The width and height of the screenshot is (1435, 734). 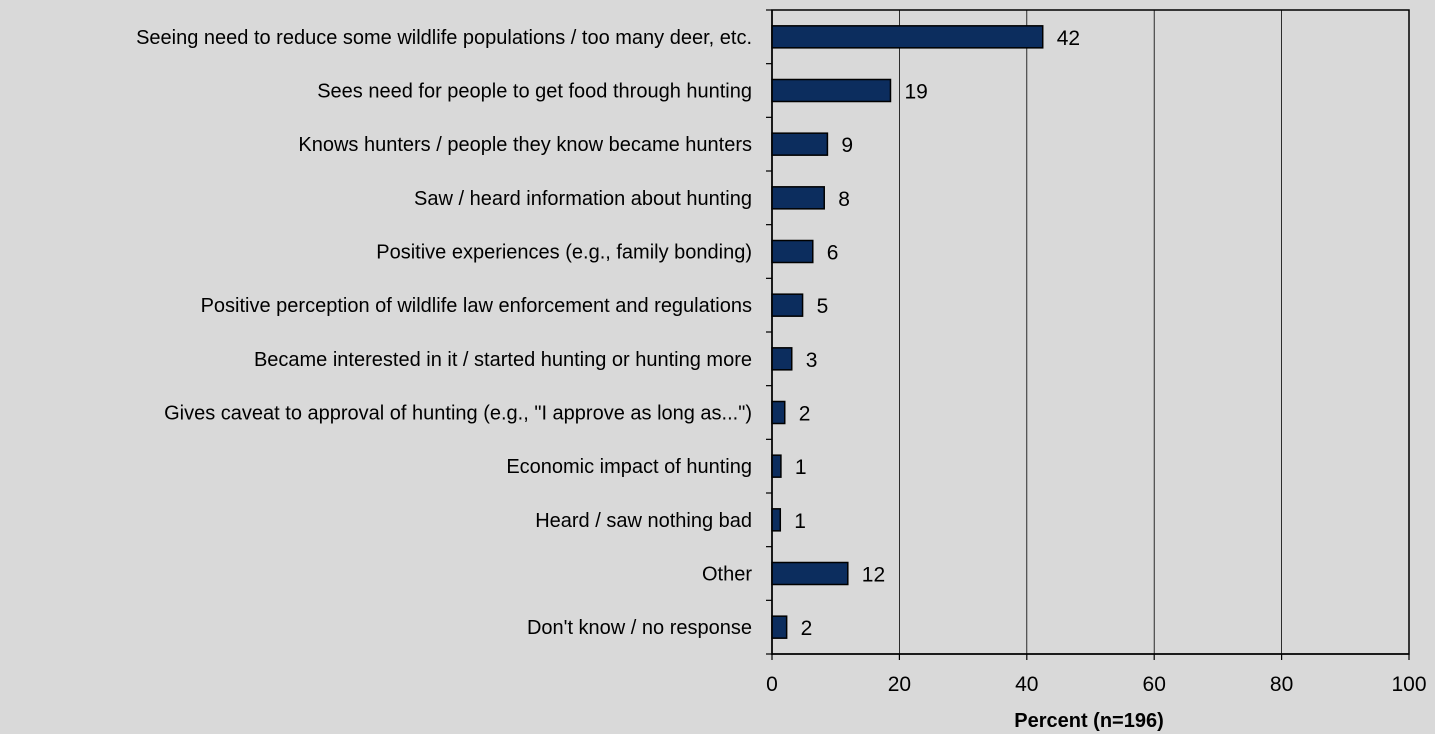 What do you see at coordinates (1089, 721) in the screenshot?
I see `x-axis-title: Percent (n=196)` at bounding box center [1089, 721].